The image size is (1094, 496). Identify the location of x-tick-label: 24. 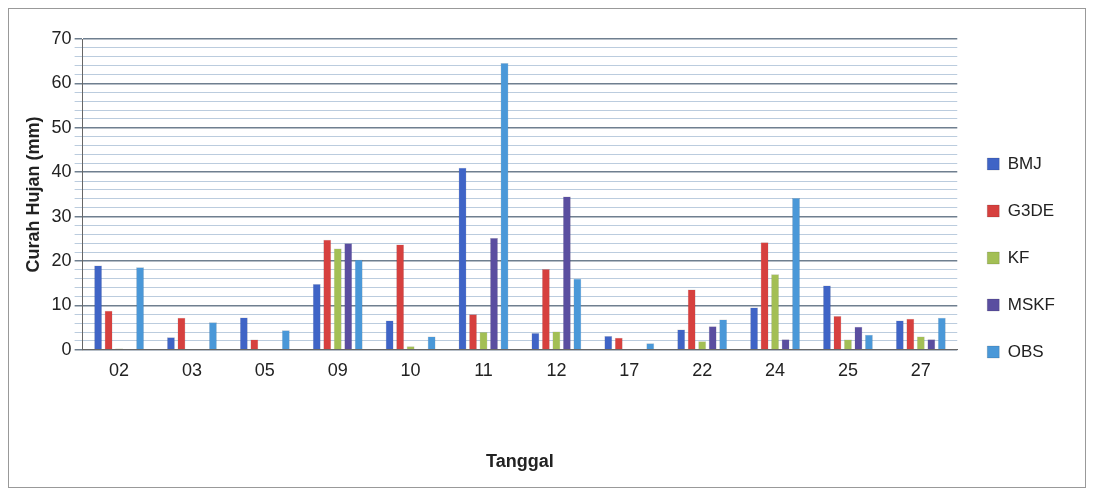
(775, 369).